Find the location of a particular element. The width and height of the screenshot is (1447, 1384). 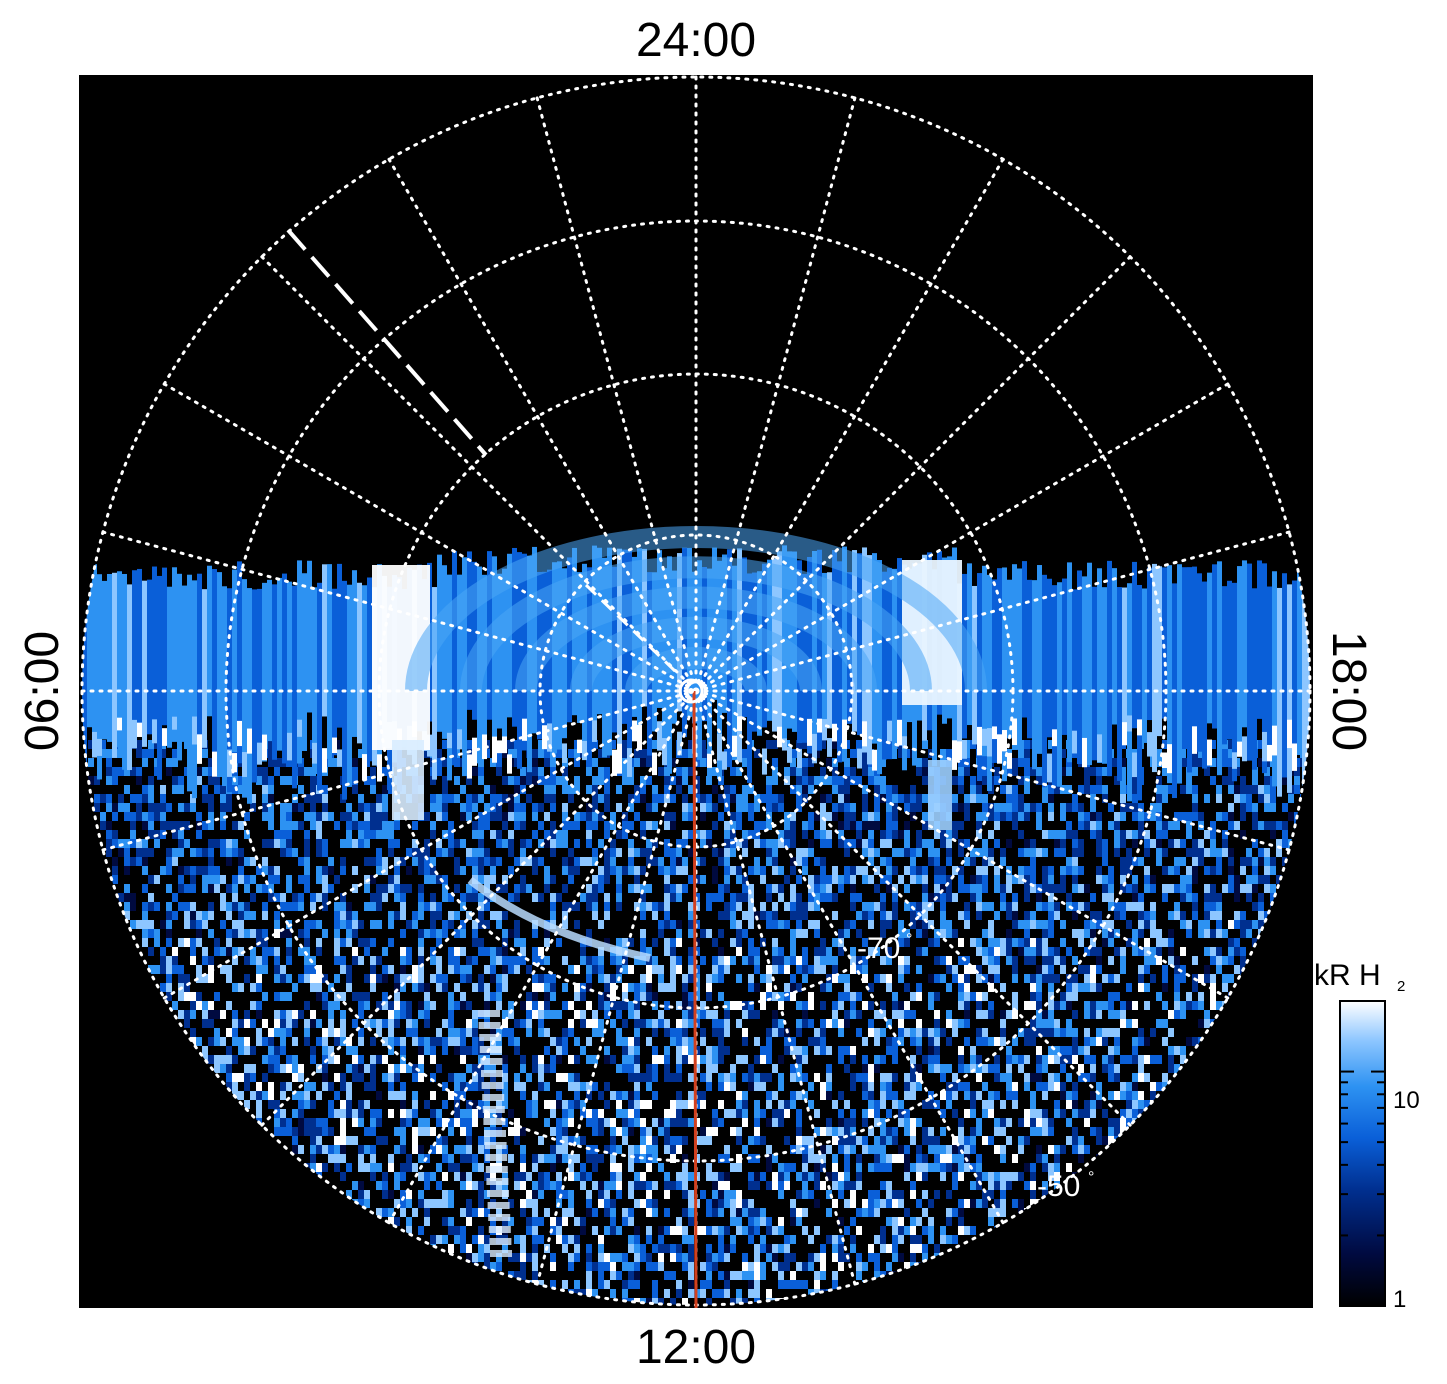

colorbar-gradient is located at coordinates (1362, 1153).